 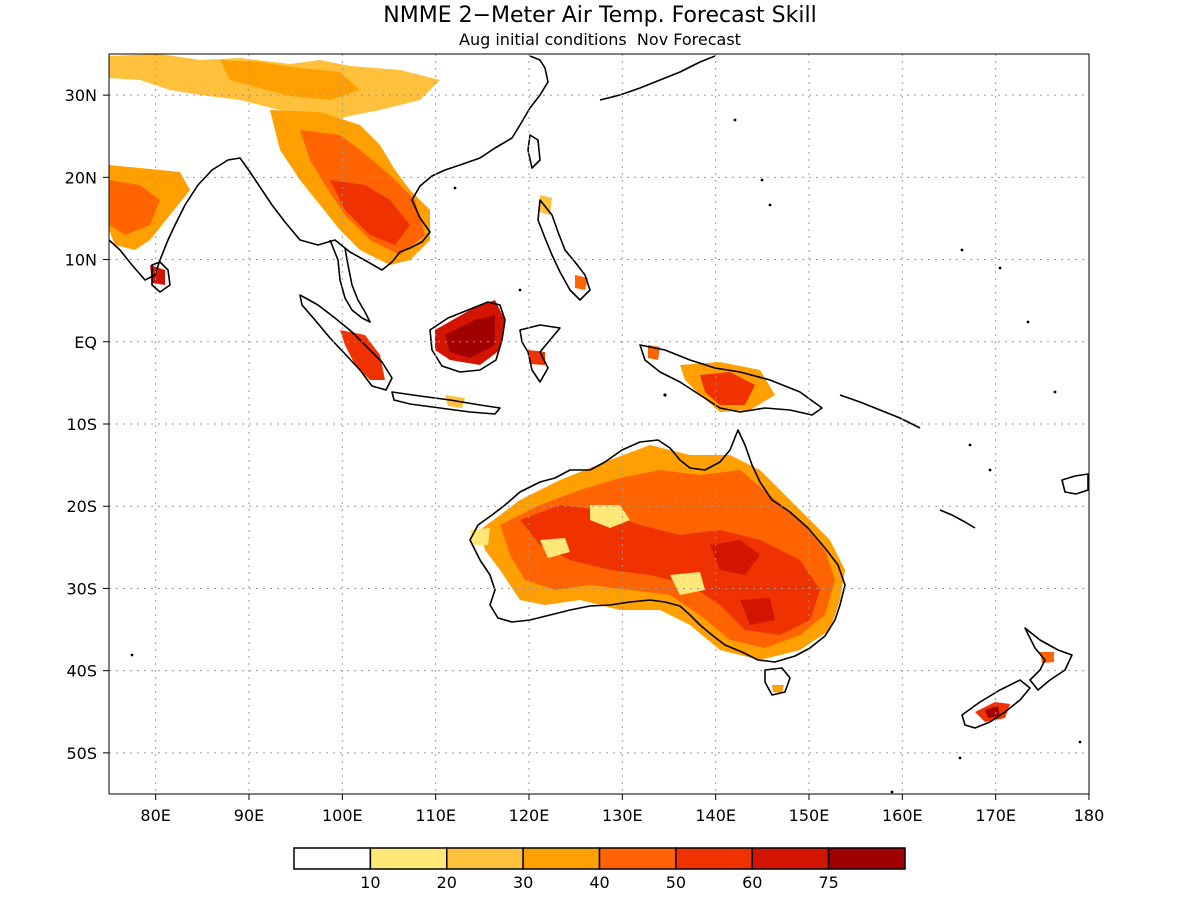 I want to click on x-tick-label: 80E, so click(x=155, y=815).